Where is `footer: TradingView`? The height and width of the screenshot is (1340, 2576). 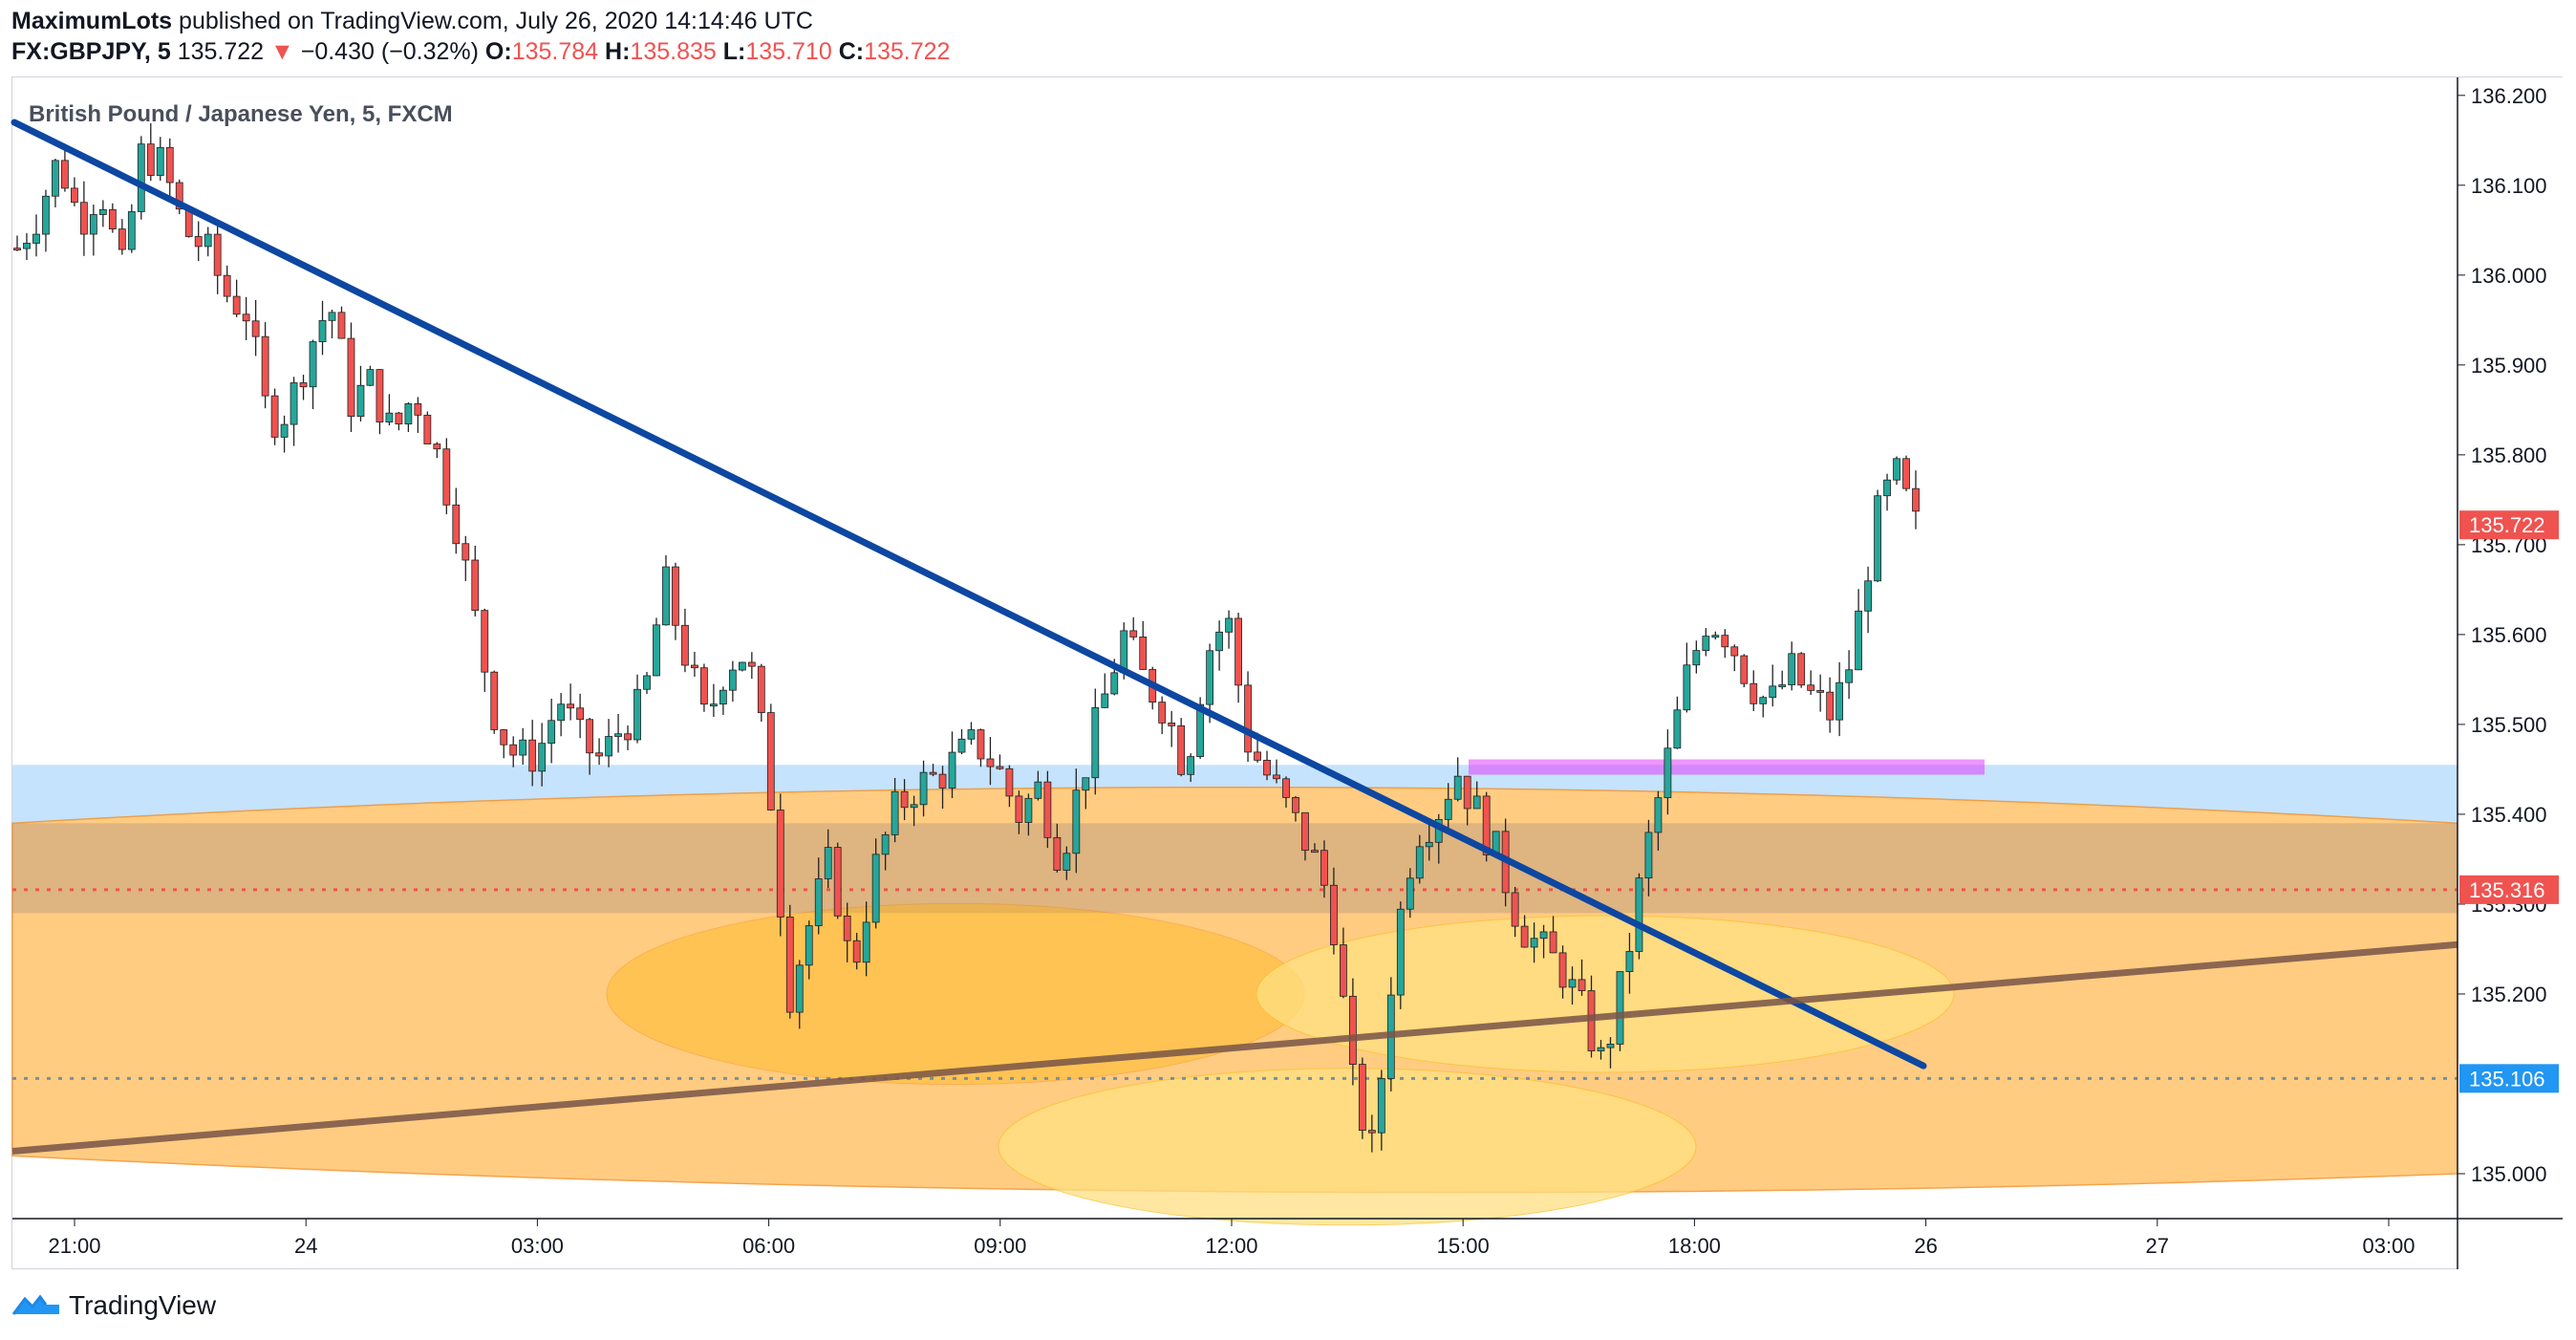
footer: TradingView is located at coordinates (113, 1305).